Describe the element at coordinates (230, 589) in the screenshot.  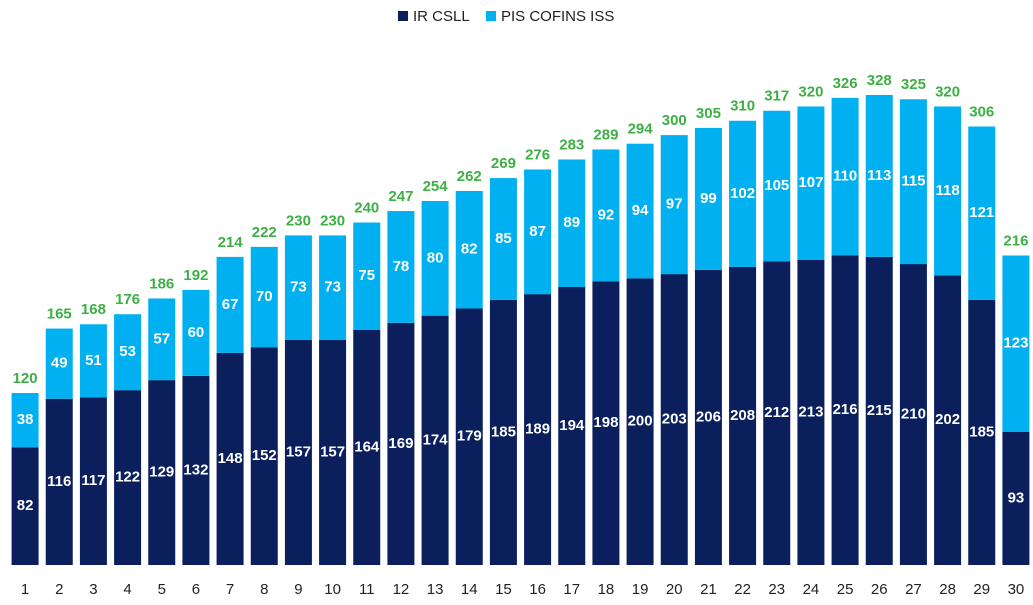
I see `x-tick-label: 7` at that location.